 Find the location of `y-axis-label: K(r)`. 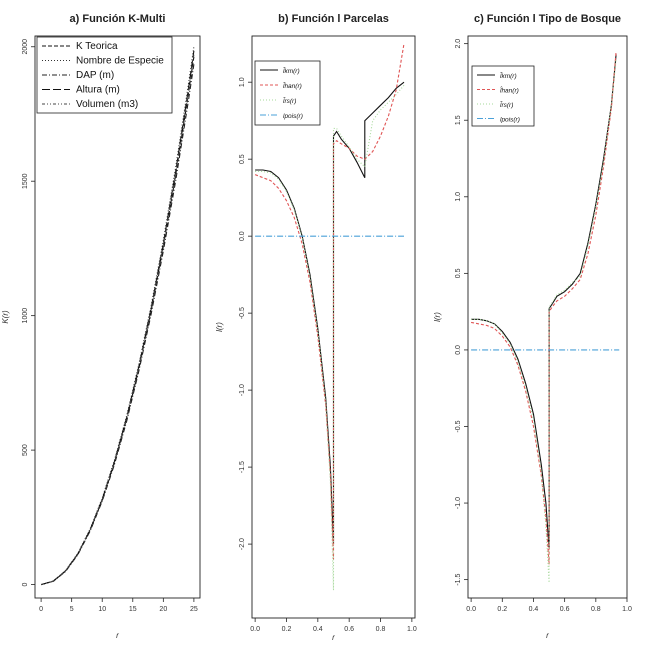

y-axis-label: K(r) is located at coordinates (5, 317).